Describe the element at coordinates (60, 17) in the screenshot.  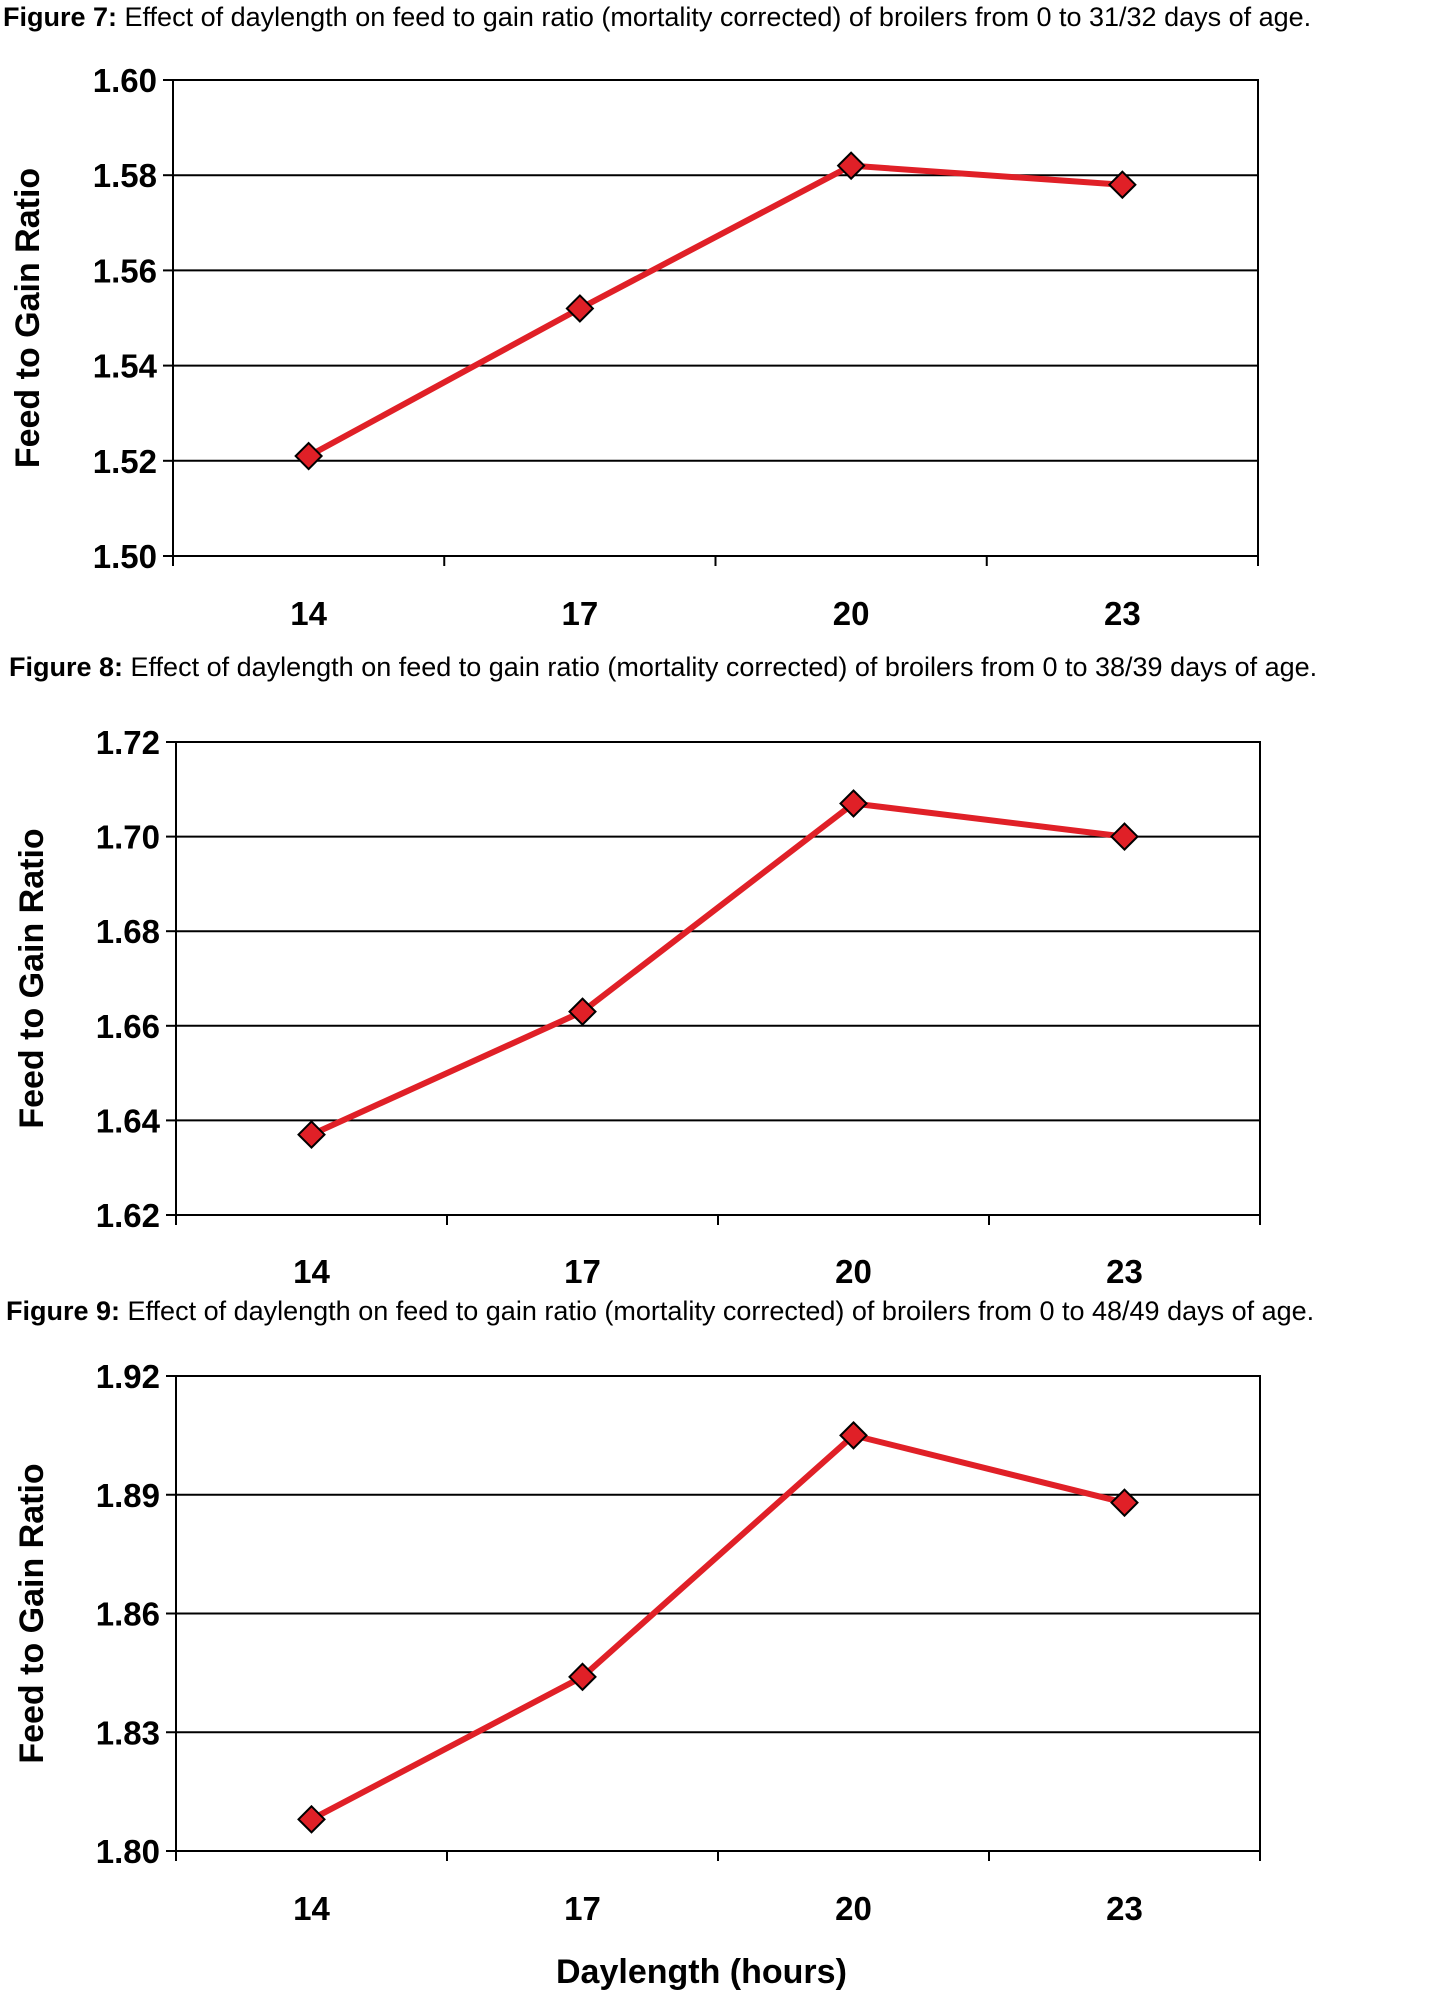
I see `figure-7-caption-prefix: Figure 7:` at that location.